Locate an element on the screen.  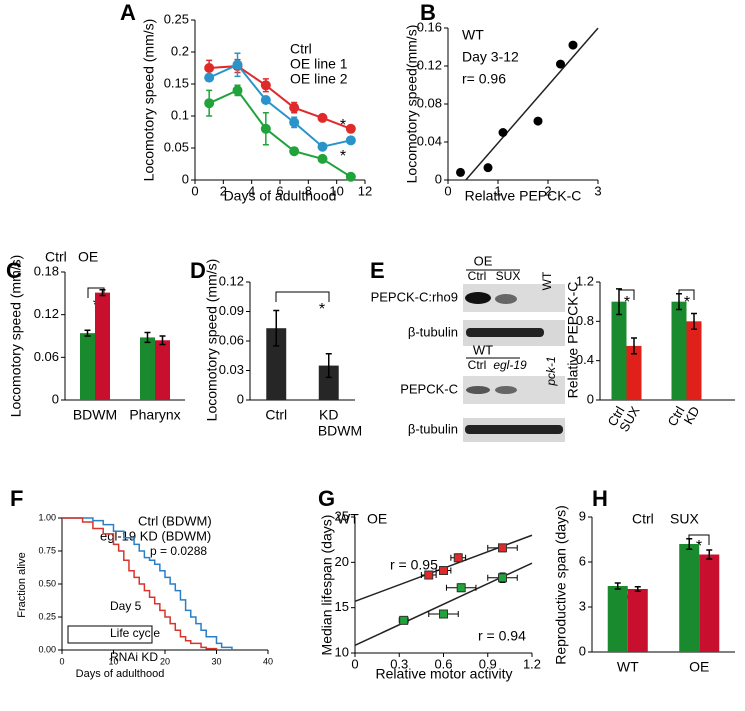
y-tick-label: 0.8 is located at coordinates (585, 320).